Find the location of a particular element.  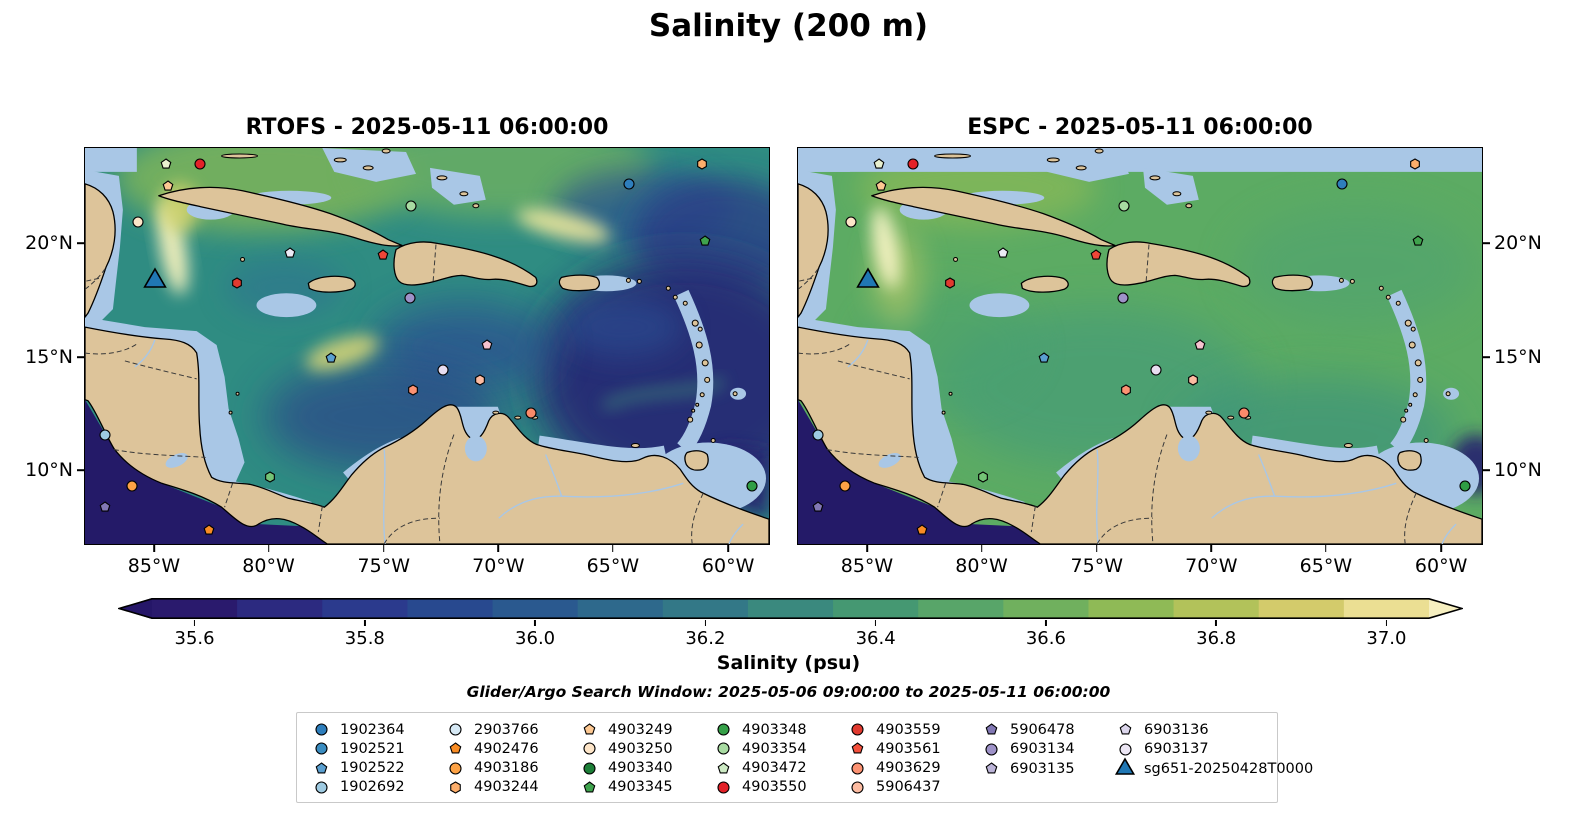

legend-entry-6903135: 6903135 is located at coordinates (1046, 769).